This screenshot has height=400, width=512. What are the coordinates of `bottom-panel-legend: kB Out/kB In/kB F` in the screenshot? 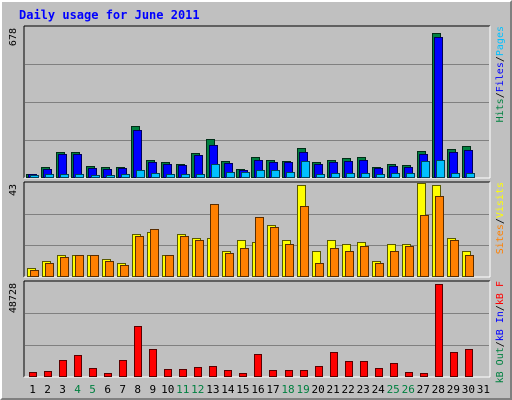 It's located at (500, 332).